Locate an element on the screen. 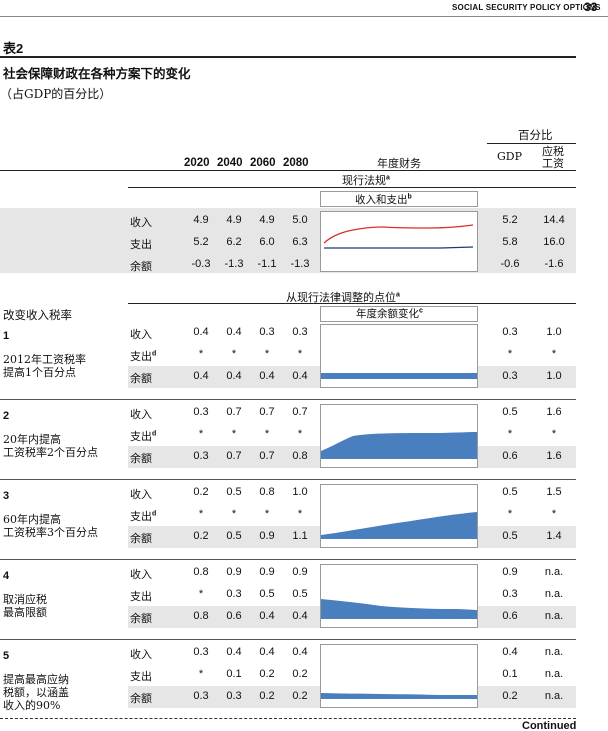 The width and height of the screenshot is (608, 731). option-row-sup: d is located at coordinates (154, 354).